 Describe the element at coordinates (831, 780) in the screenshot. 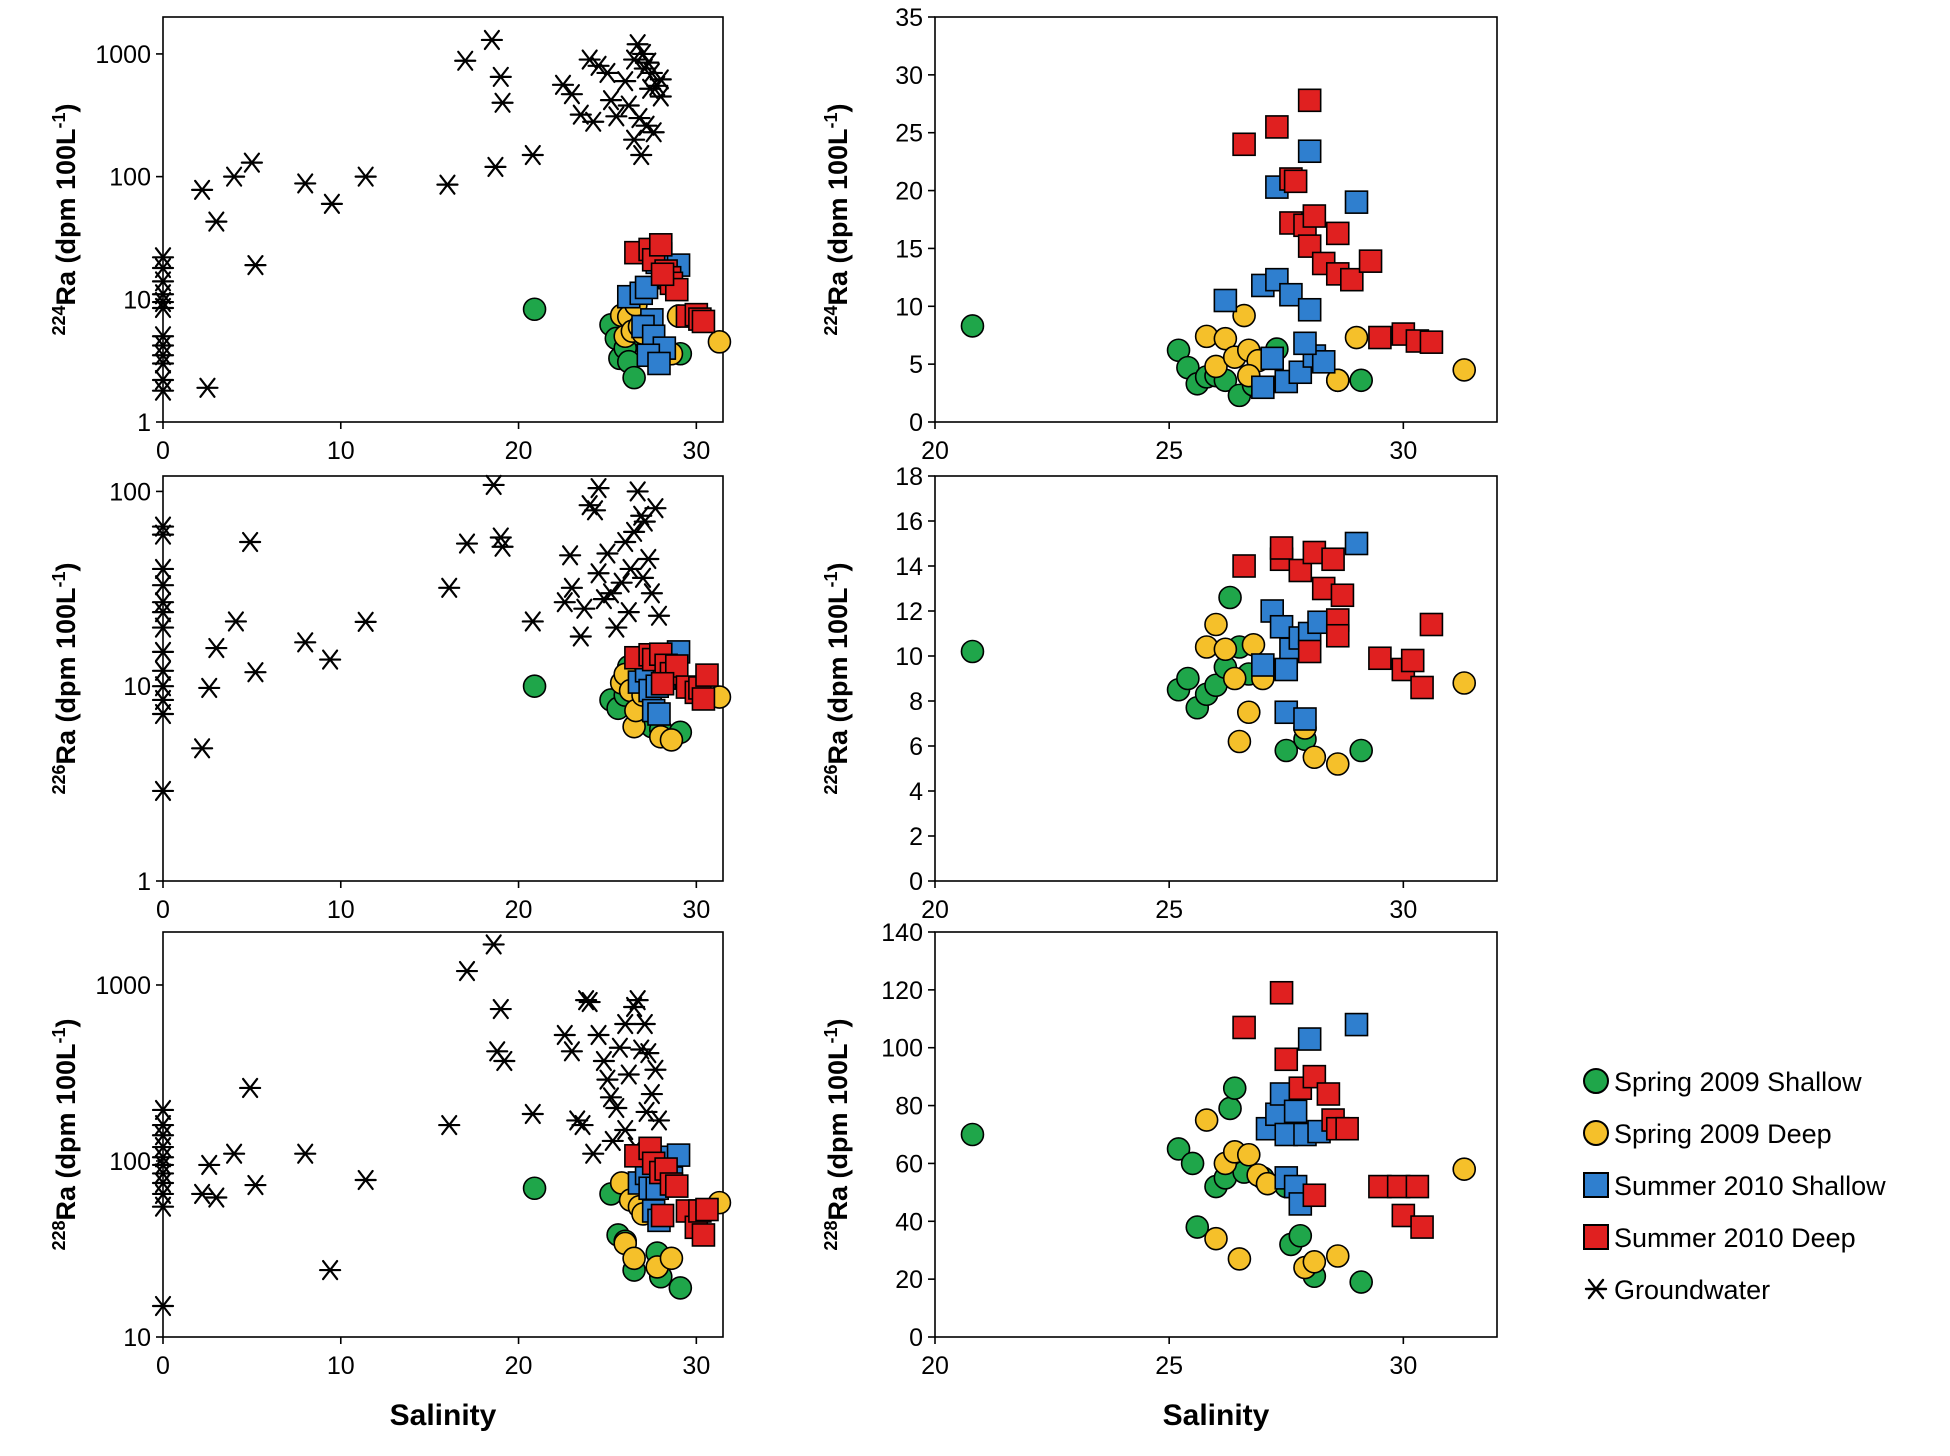

I see `y-label-isotope: 226` at that location.